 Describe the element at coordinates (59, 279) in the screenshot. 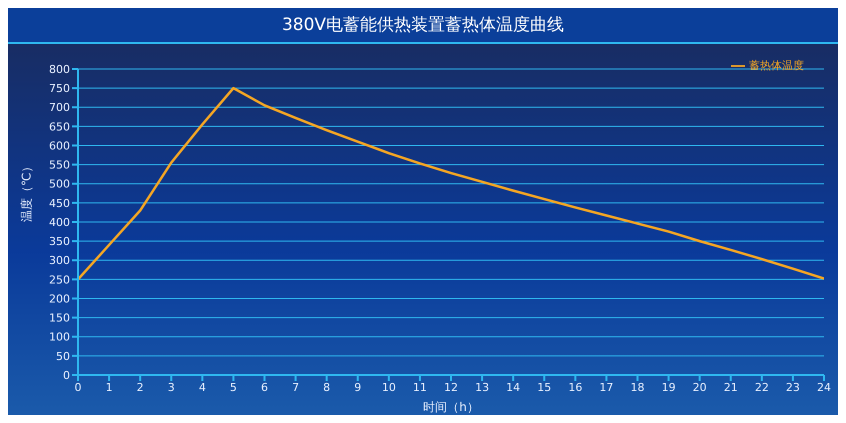

I see `y-tick-label: 250` at that location.